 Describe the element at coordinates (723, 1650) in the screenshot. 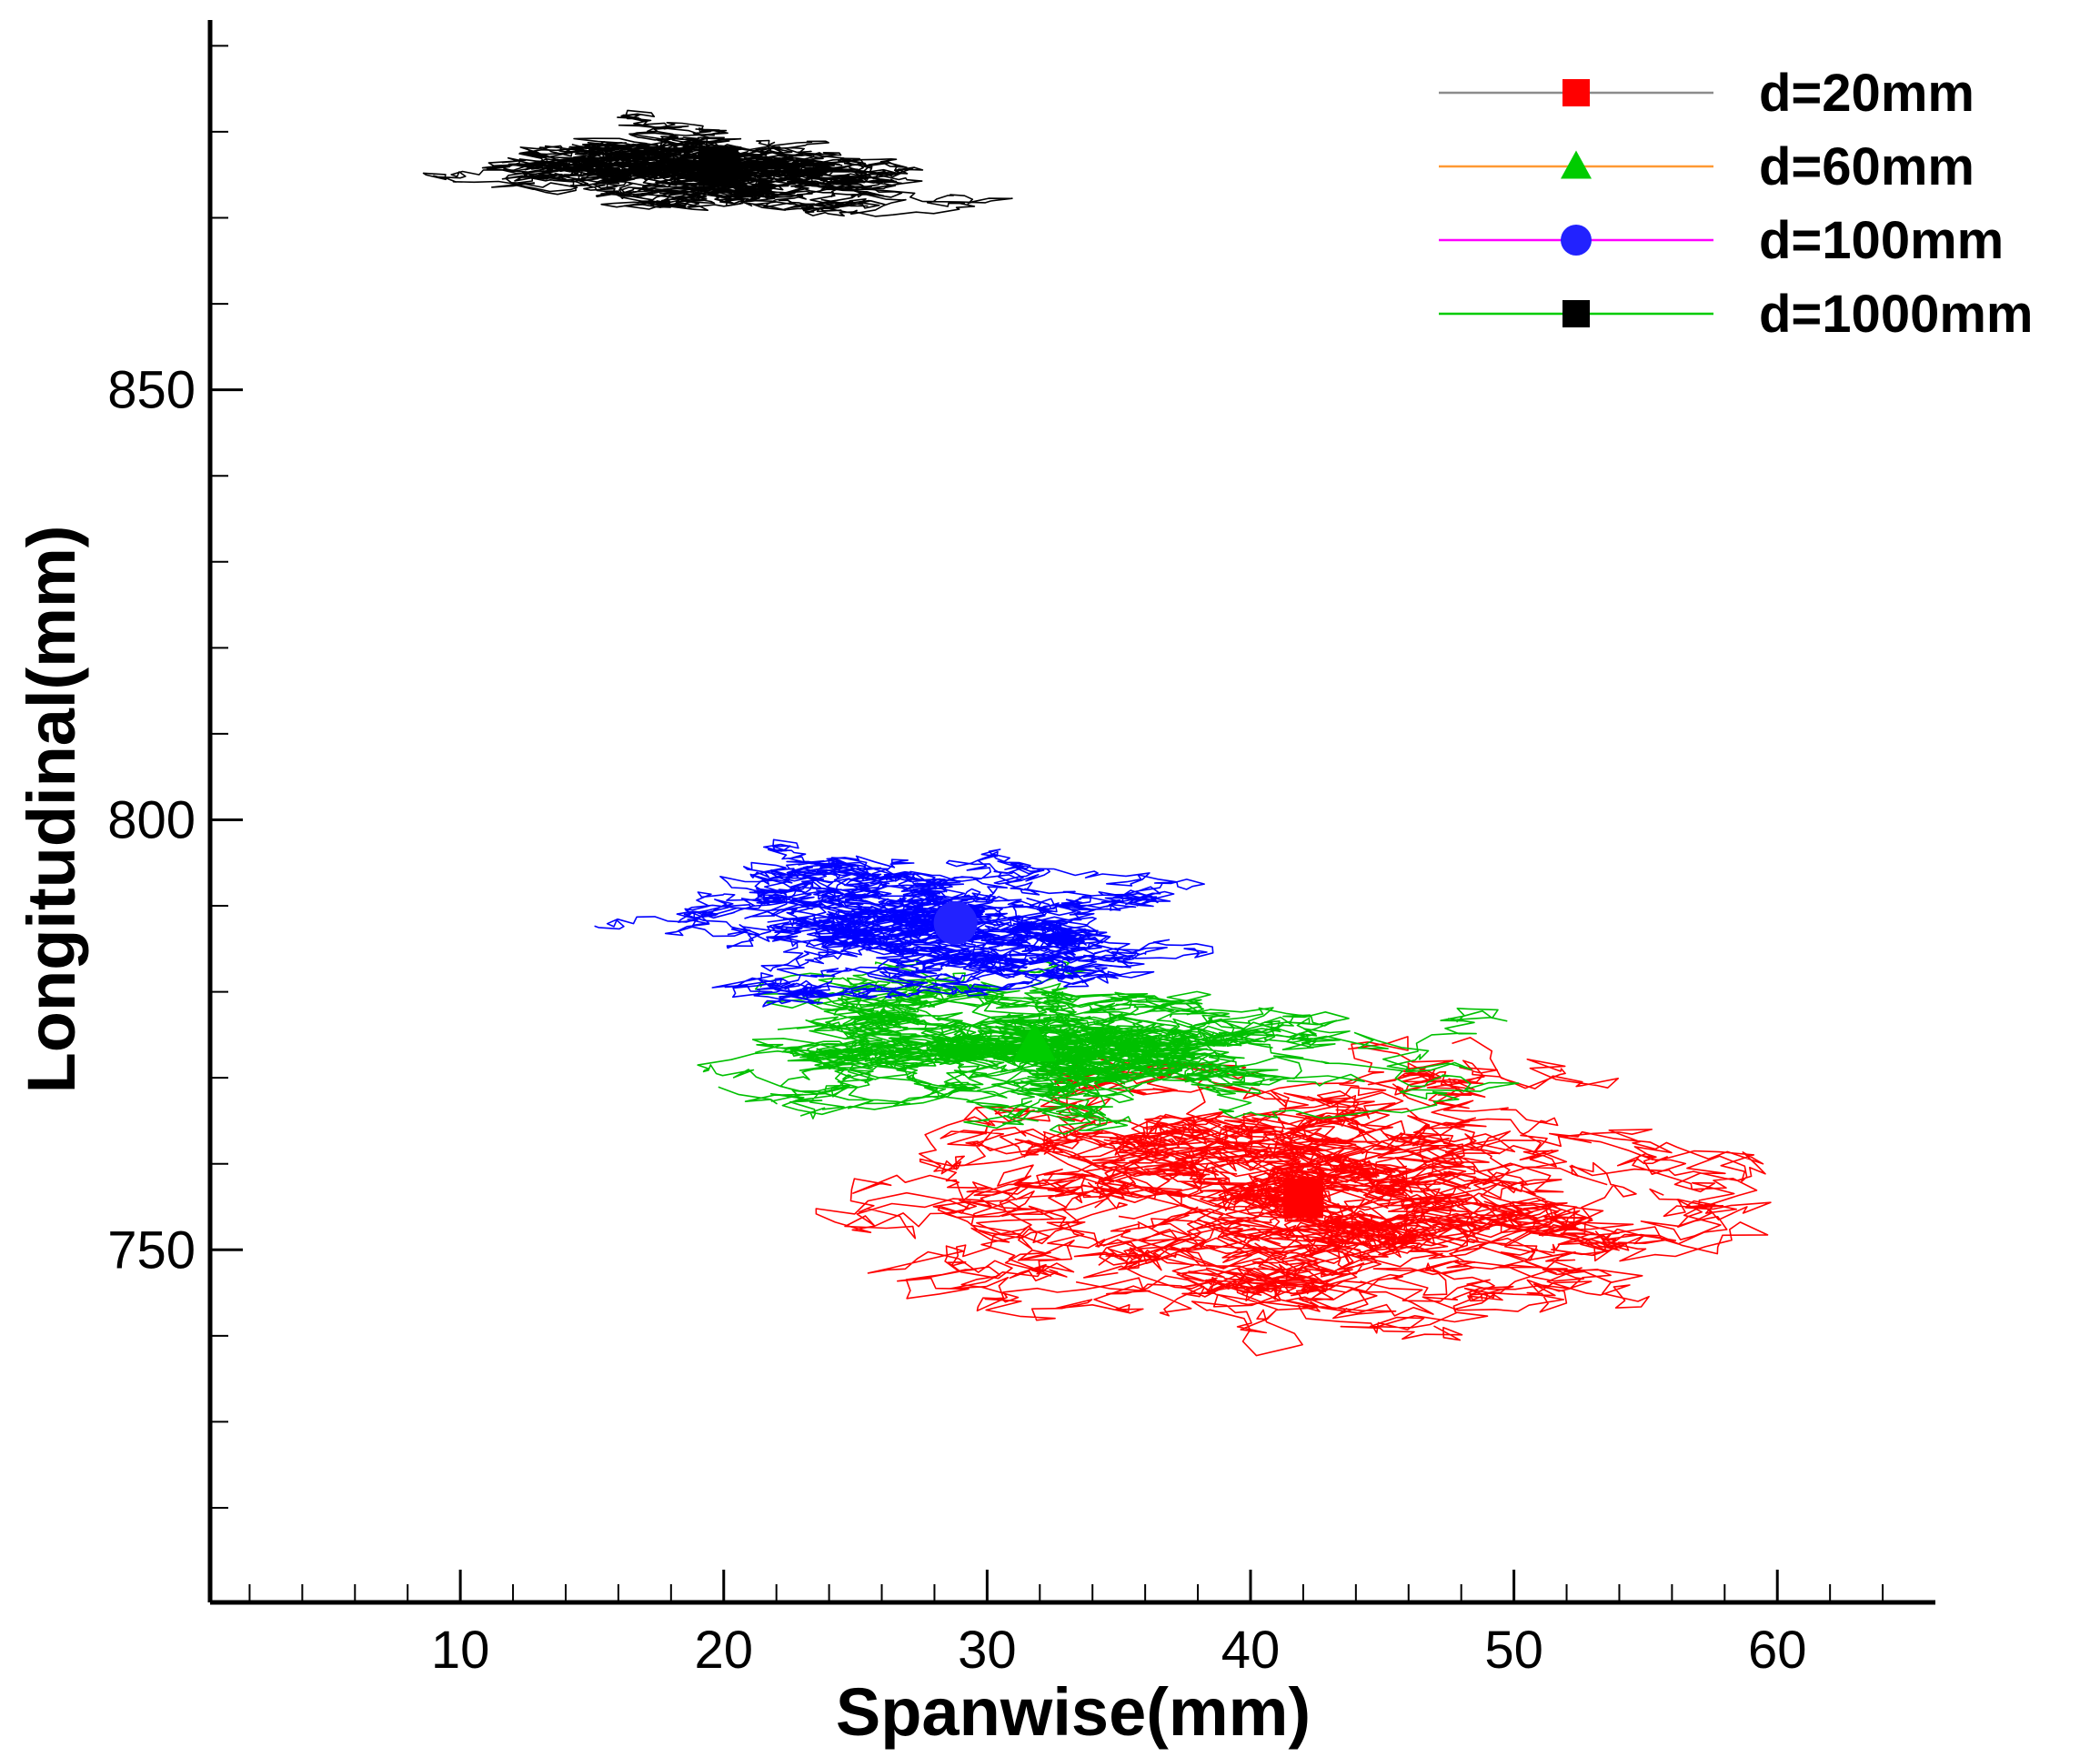

I see `x-tick-label: 20` at that location.